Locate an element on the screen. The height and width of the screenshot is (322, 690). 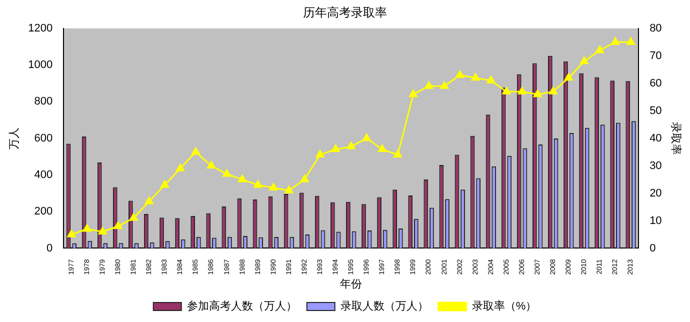
legend-label: 录取人数（万人） is located at coordinates (384, 306).